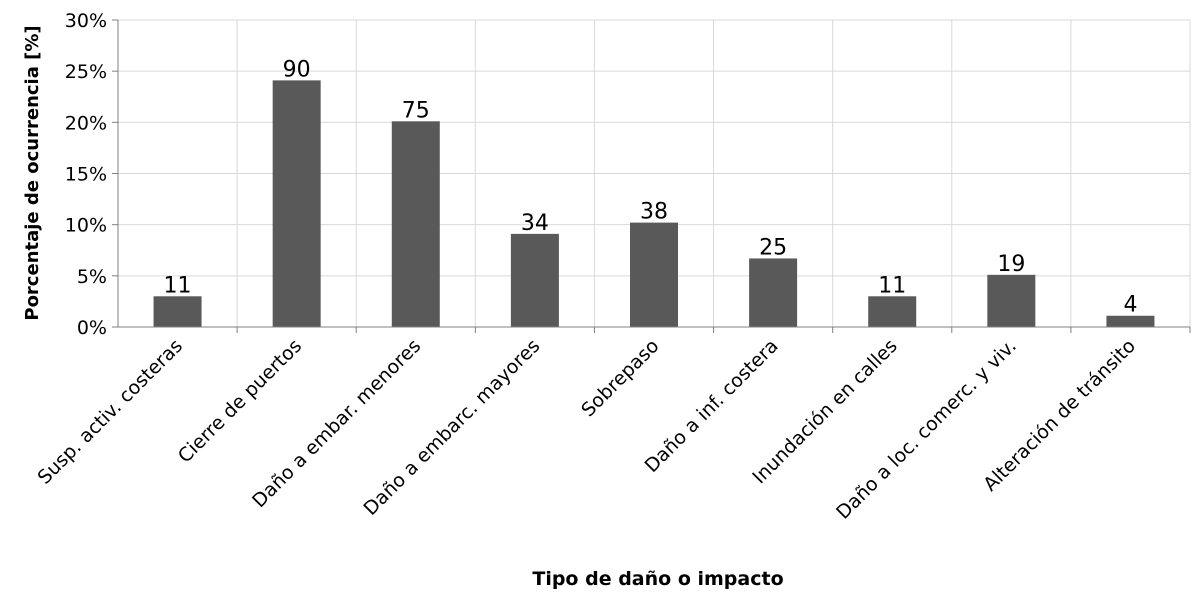  Describe the element at coordinates (92, 277) in the screenshot. I see `y-tick-label: 5%` at that location.